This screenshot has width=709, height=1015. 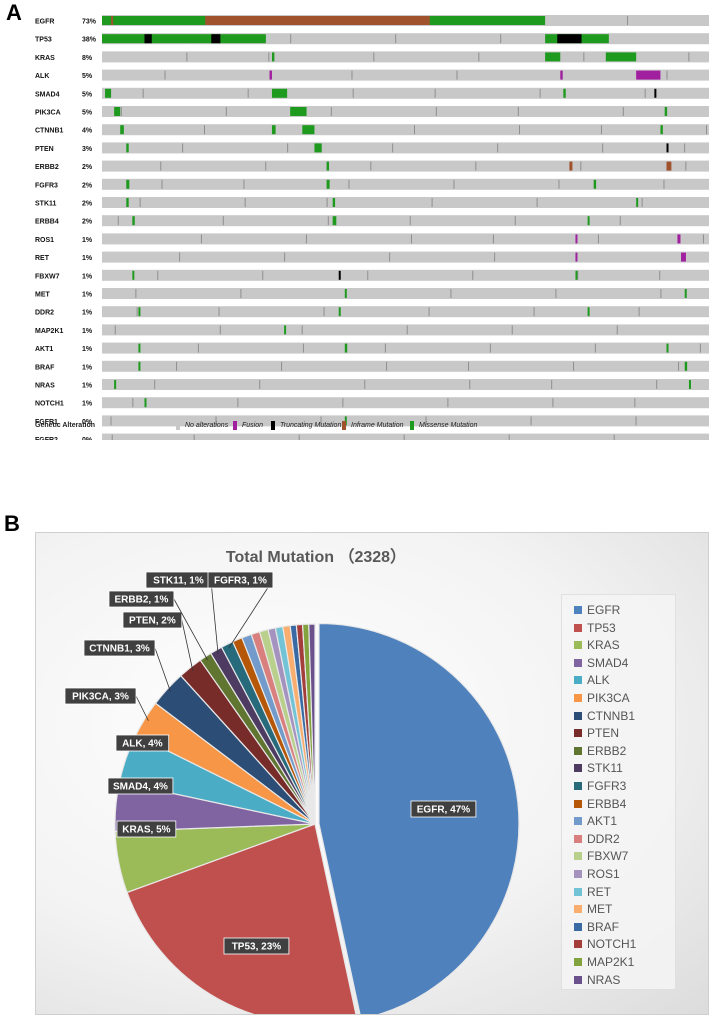 I want to click on oncoprint-track-stk11, so click(x=405, y=202).